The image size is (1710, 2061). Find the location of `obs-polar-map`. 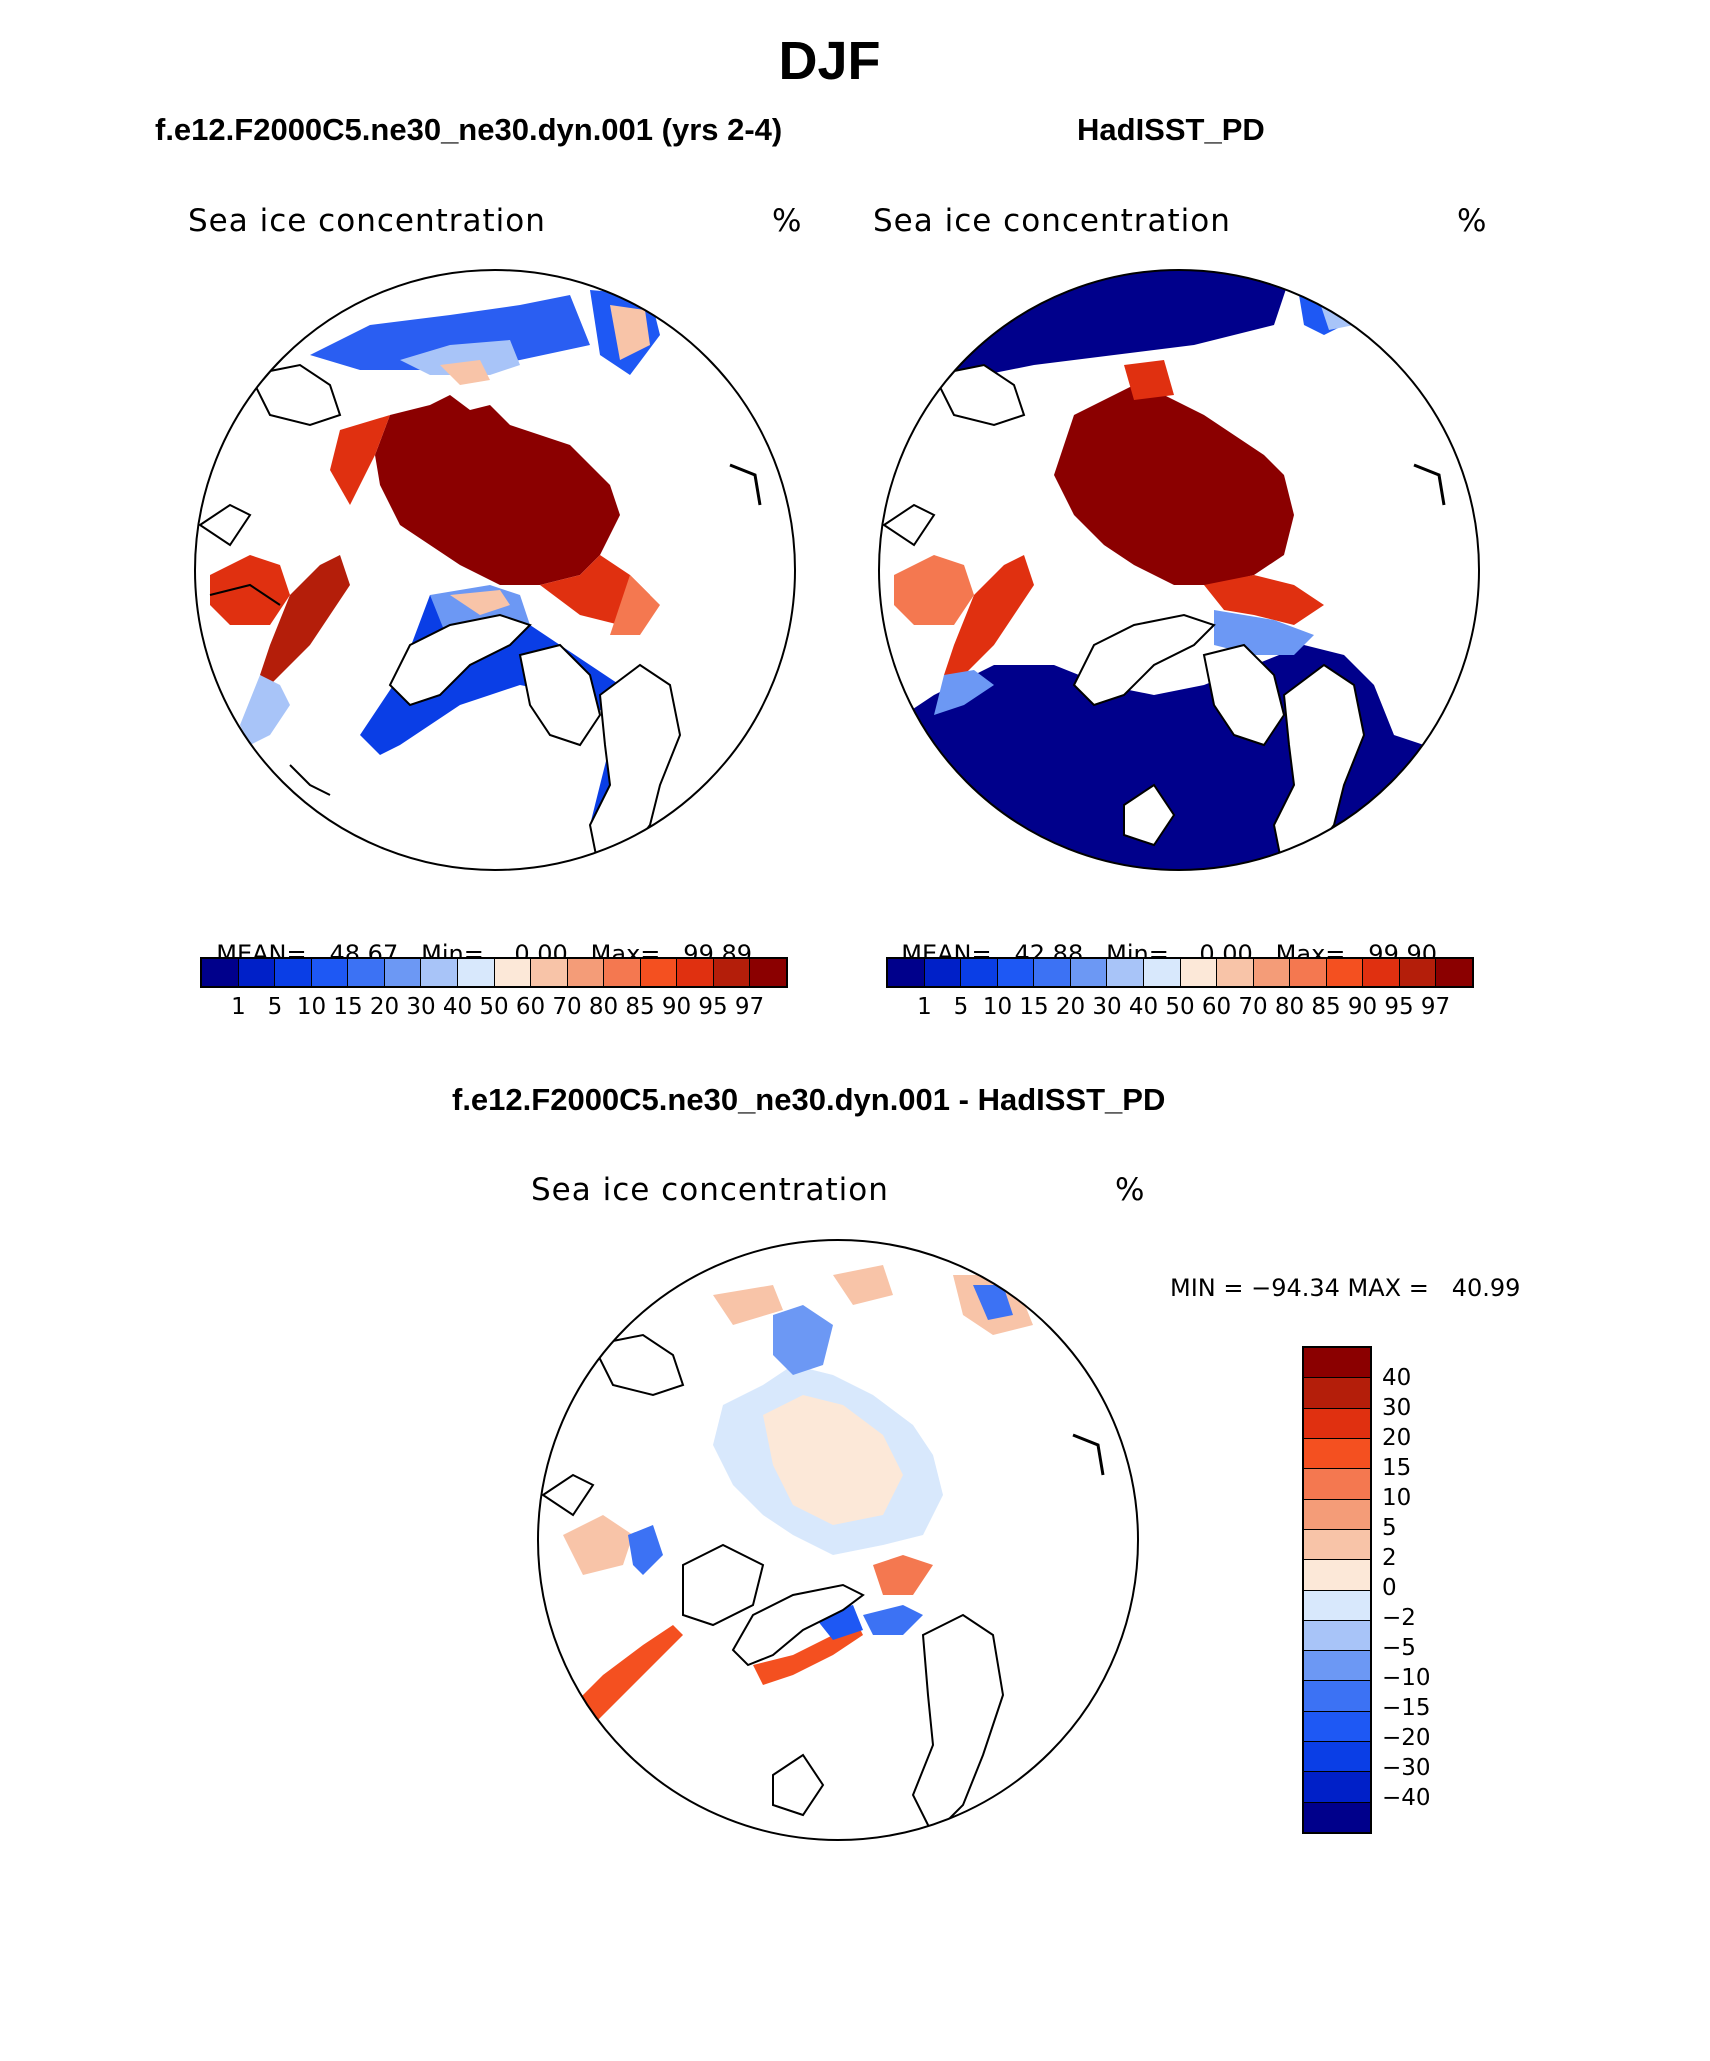

obs-polar-map is located at coordinates (1179, 570).